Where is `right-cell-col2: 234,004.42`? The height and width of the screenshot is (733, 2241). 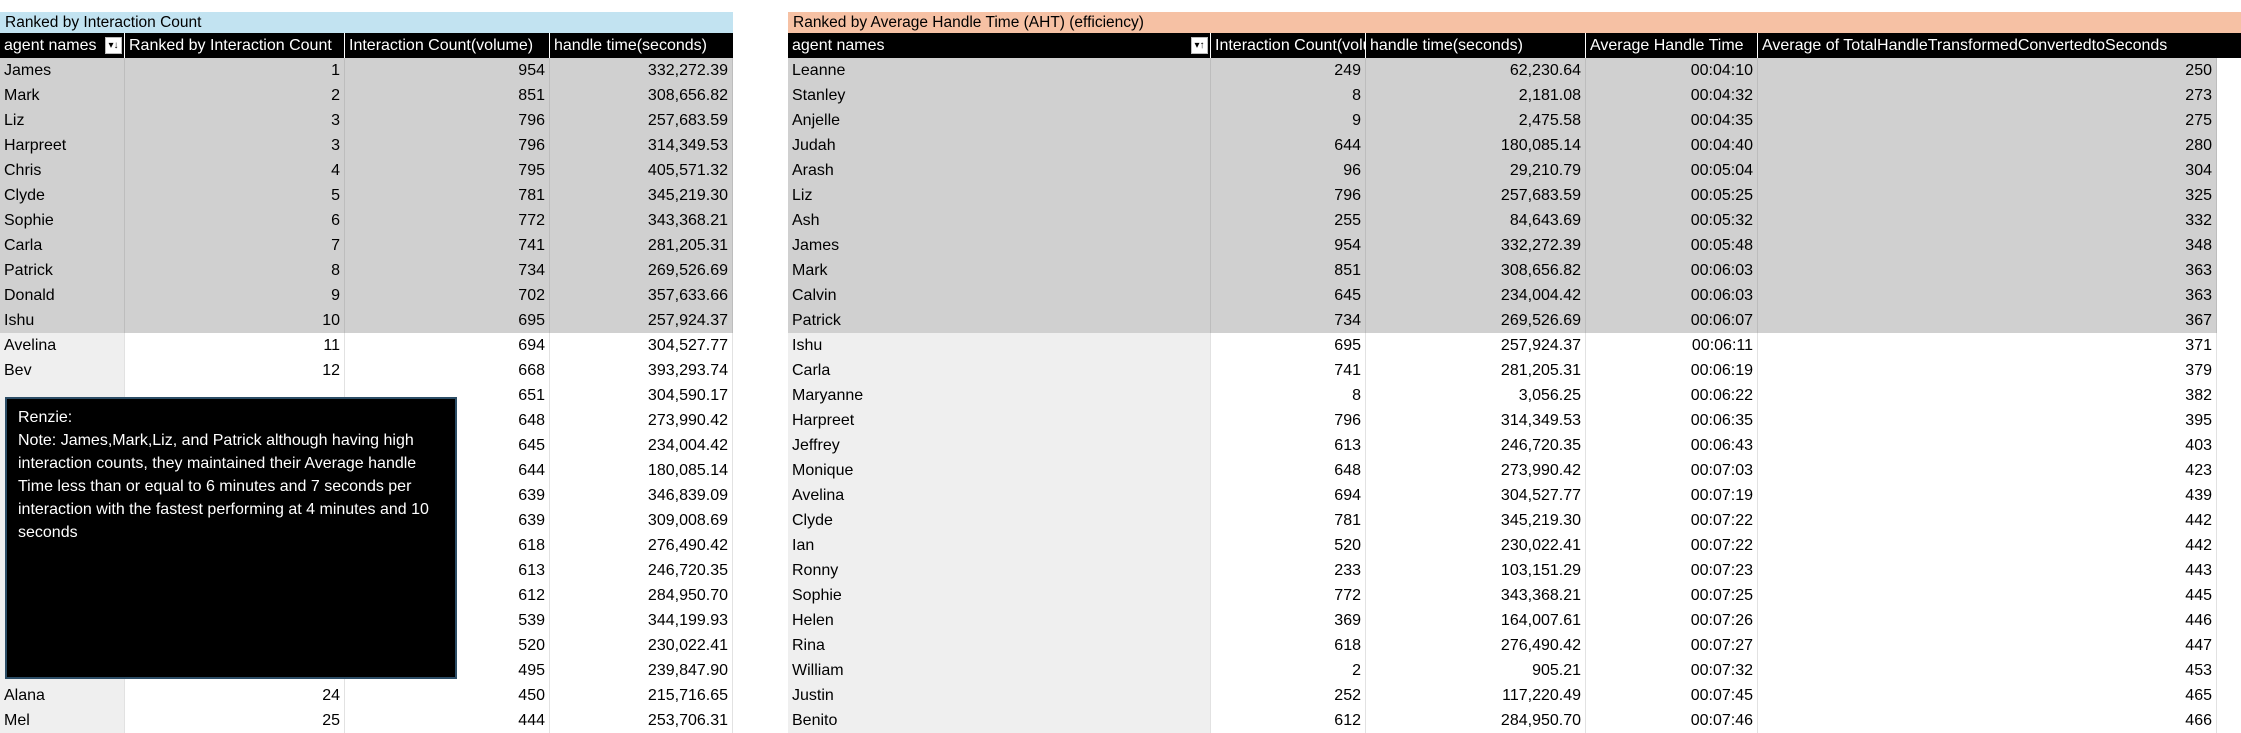 right-cell-col2: 234,004.42 is located at coordinates (1476, 295).